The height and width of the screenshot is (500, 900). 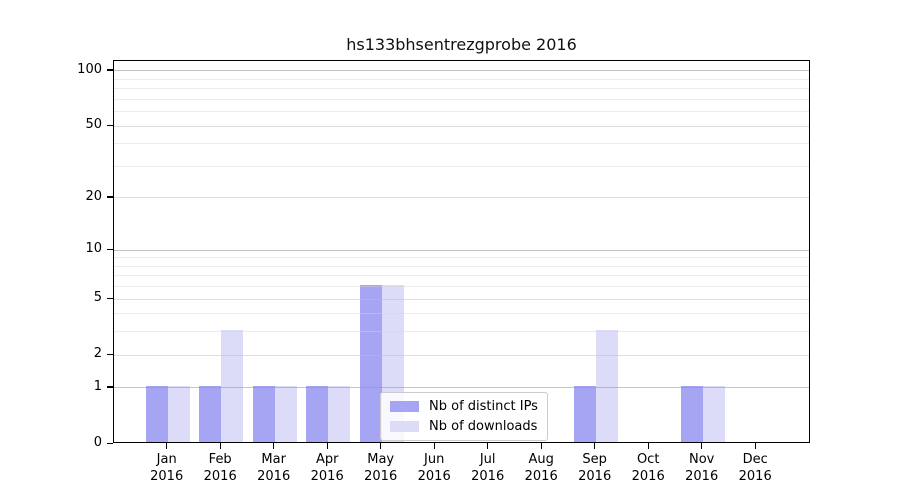 I want to click on bar-downloads-jan, so click(x=178, y=413).